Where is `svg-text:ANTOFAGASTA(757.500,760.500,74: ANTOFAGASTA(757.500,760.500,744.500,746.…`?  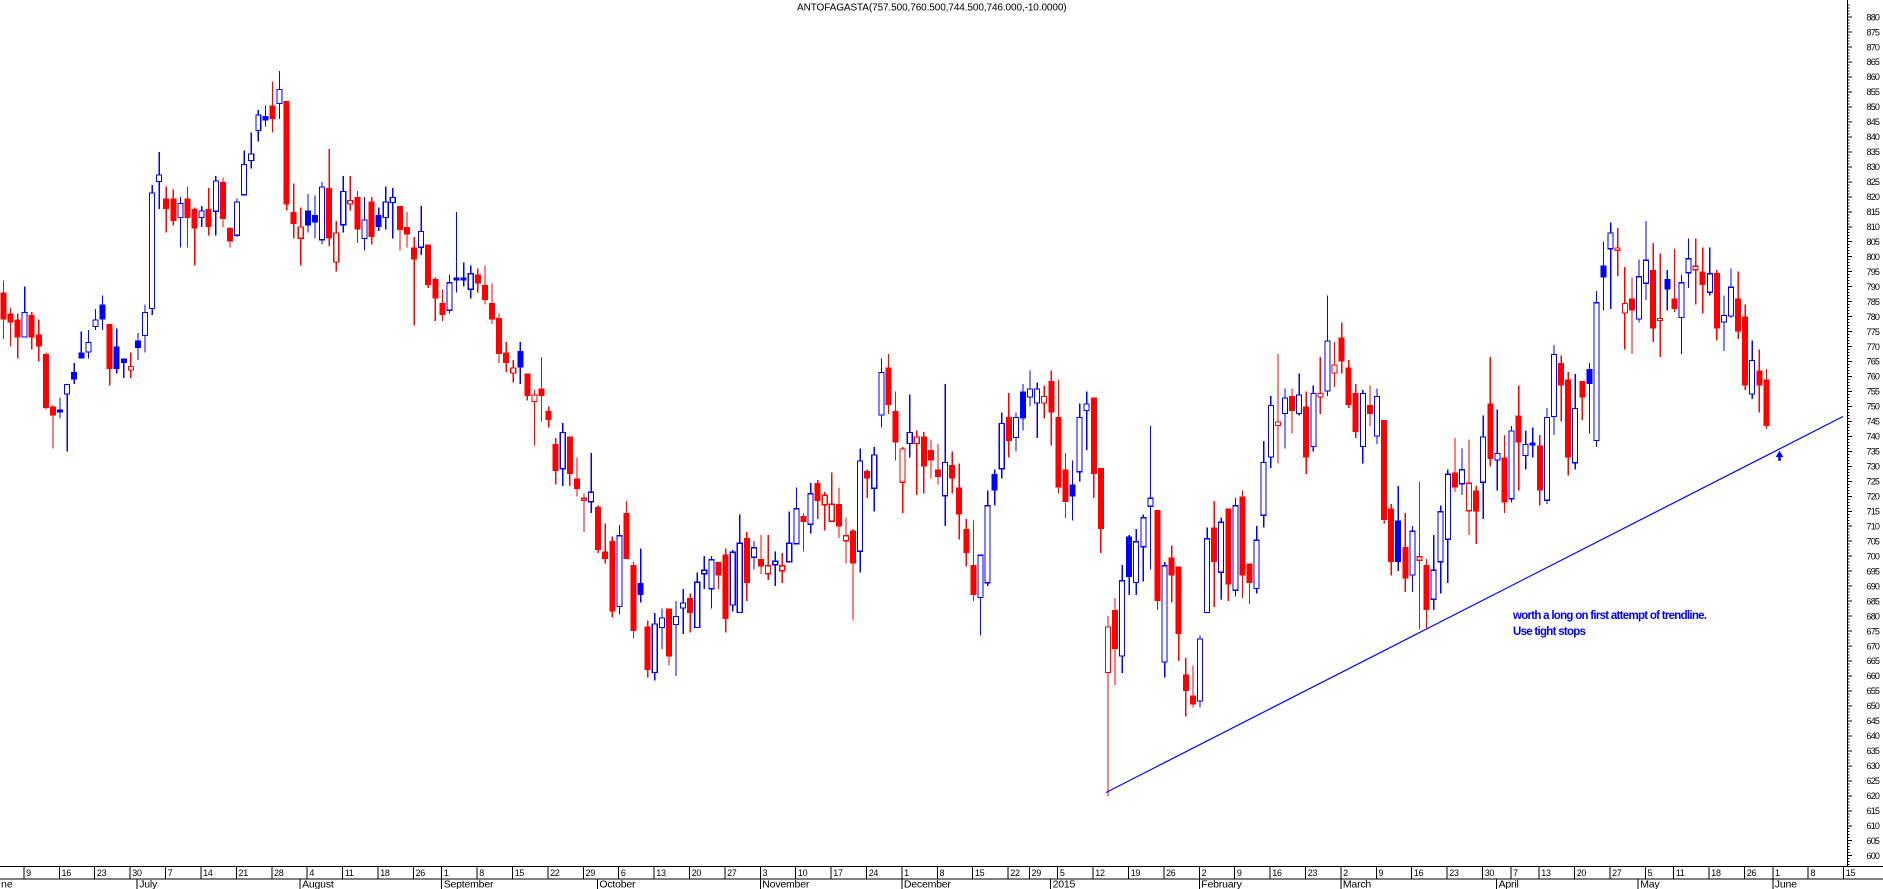
svg-text:ANTOFAGASTA(757.500,760.500,74: ANTOFAGASTA(757.500,760.500,744.500,746.… is located at coordinates (932, 8).